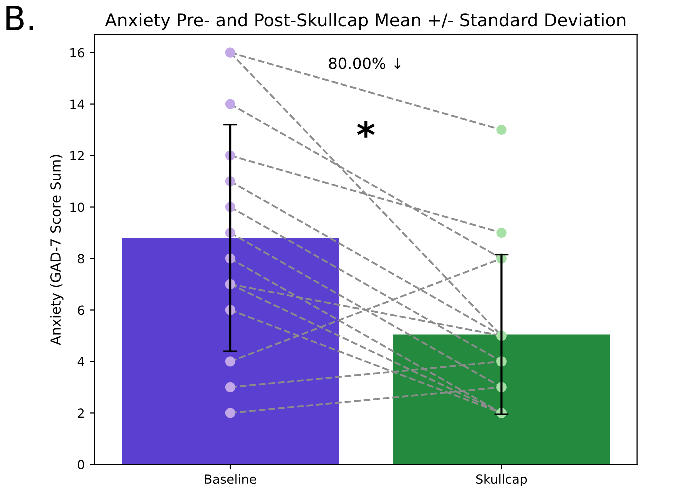 This screenshot has height=497, width=678. What do you see at coordinates (366, 129) in the screenshot?
I see `annotation: *` at bounding box center [366, 129].